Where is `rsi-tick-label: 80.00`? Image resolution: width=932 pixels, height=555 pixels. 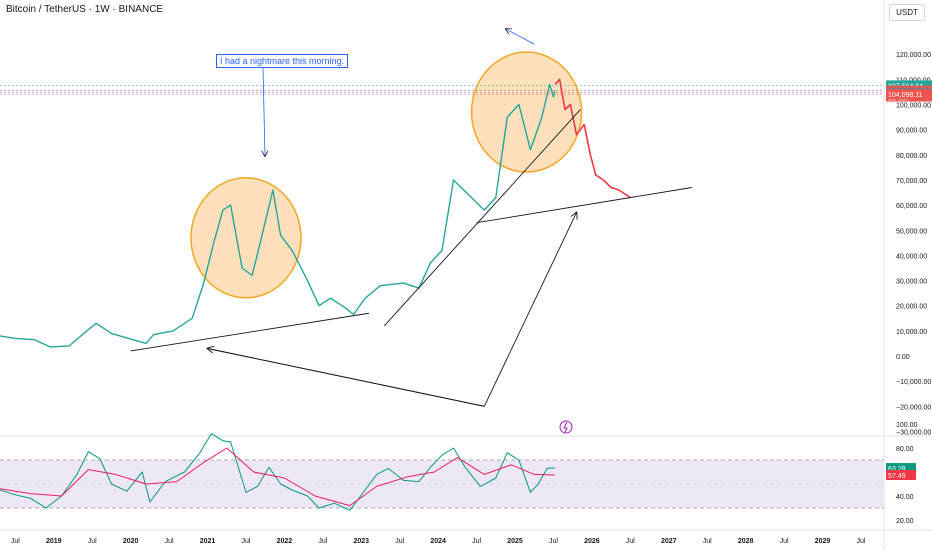 rsi-tick-label: 80.00 is located at coordinates (905, 449).